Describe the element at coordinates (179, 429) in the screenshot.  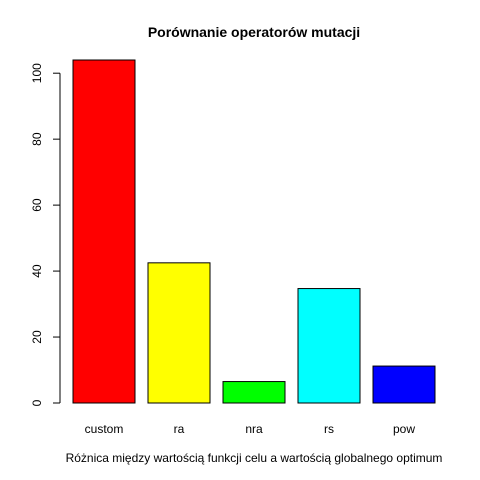
I see `x-tick-label-ra: ra` at that location.